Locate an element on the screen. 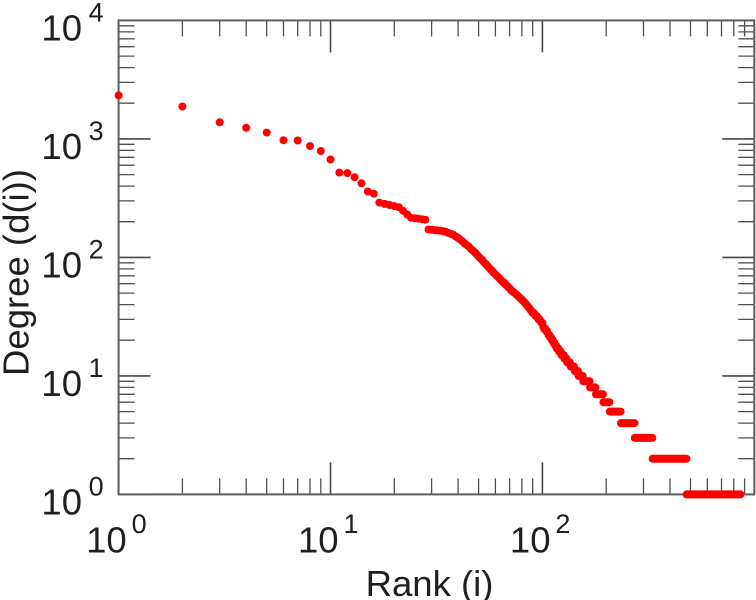 The height and width of the screenshot is (600, 756). svg-text: 3 is located at coordinates (96, 131).